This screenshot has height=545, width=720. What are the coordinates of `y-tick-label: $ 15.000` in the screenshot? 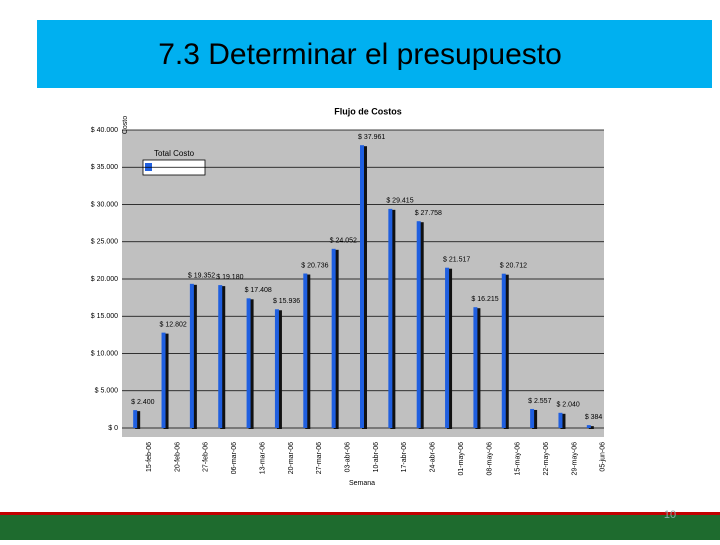 It's located at (104, 316).